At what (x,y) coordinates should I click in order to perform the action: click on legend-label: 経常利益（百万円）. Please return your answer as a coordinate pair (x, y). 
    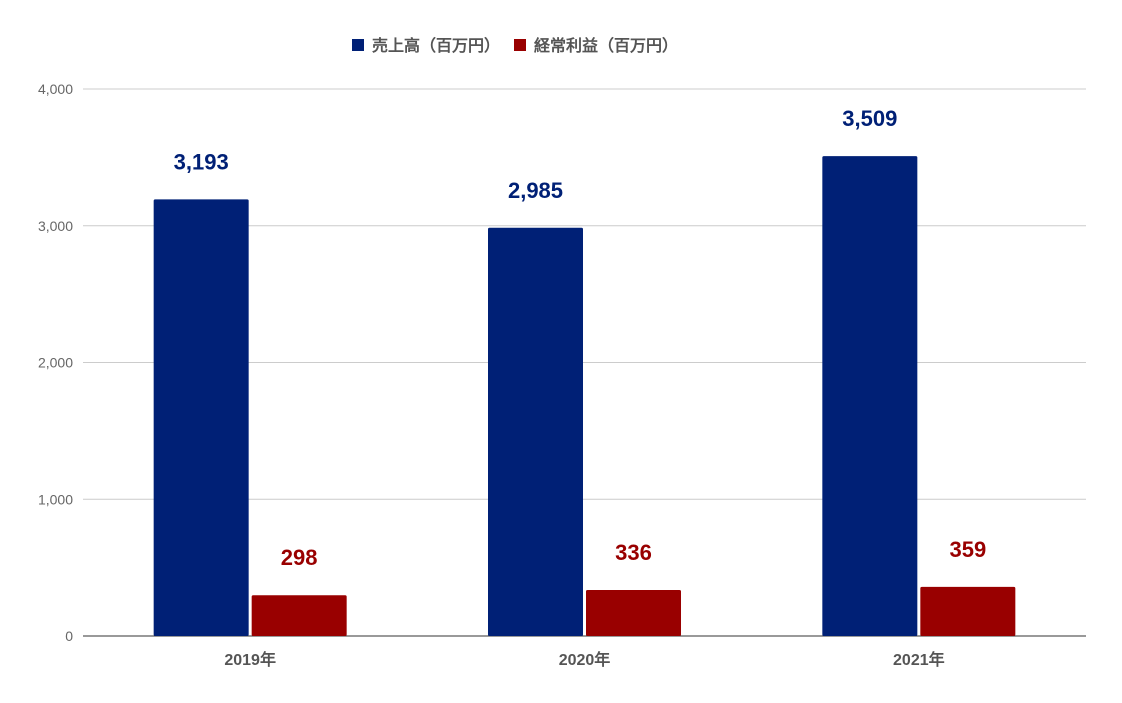
    Looking at the image, I should click on (606, 45).